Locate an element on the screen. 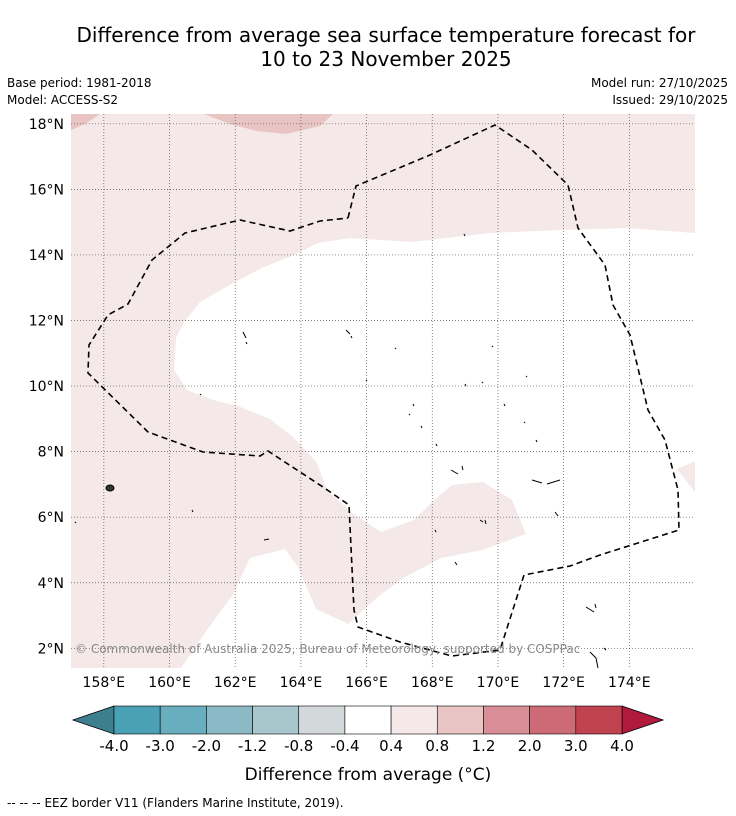 The image size is (736, 816). colorbar-tick-label: 0.4 is located at coordinates (391, 746).